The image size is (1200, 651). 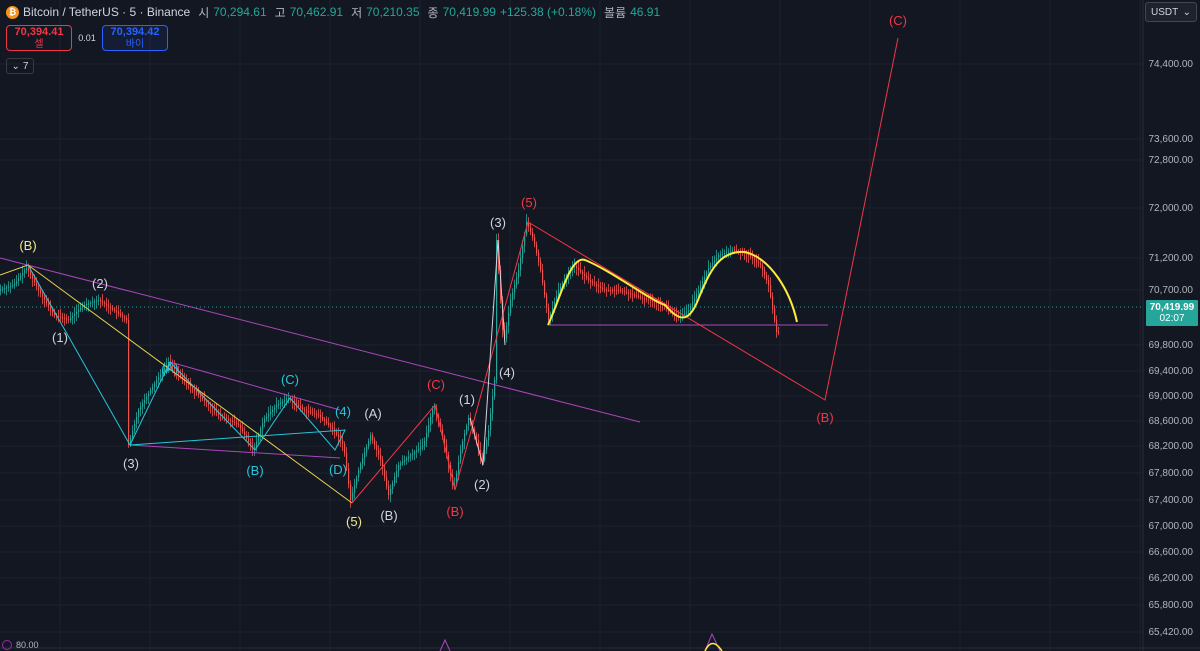 I want to click on indicator-spike, so click(x=445, y=644).